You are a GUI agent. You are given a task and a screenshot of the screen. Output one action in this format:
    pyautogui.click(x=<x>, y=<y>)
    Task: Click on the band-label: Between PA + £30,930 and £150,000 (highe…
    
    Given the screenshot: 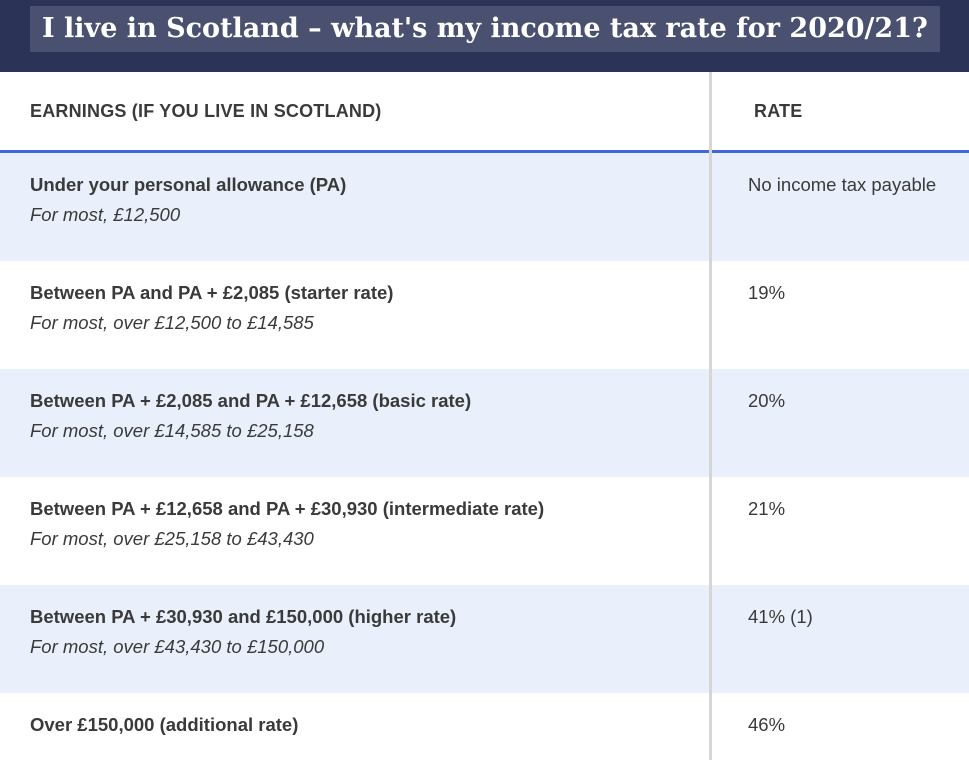 What is the action you would take?
    pyautogui.click(x=243, y=616)
    